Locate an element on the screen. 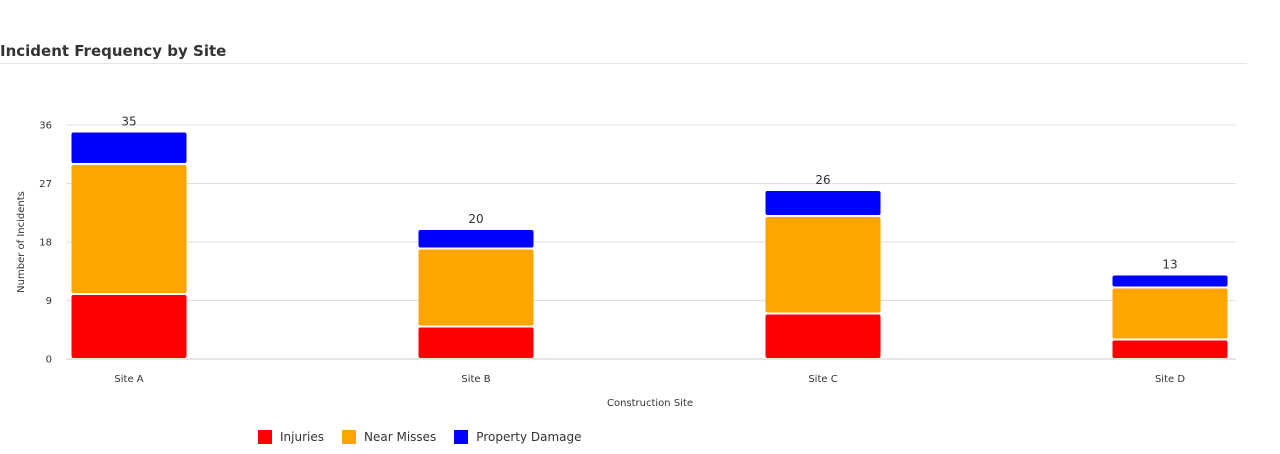 The height and width of the screenshot is (454, 1280). x-tick-labels: Site A Site B Site C Site D is located at coordinates (649, 379).